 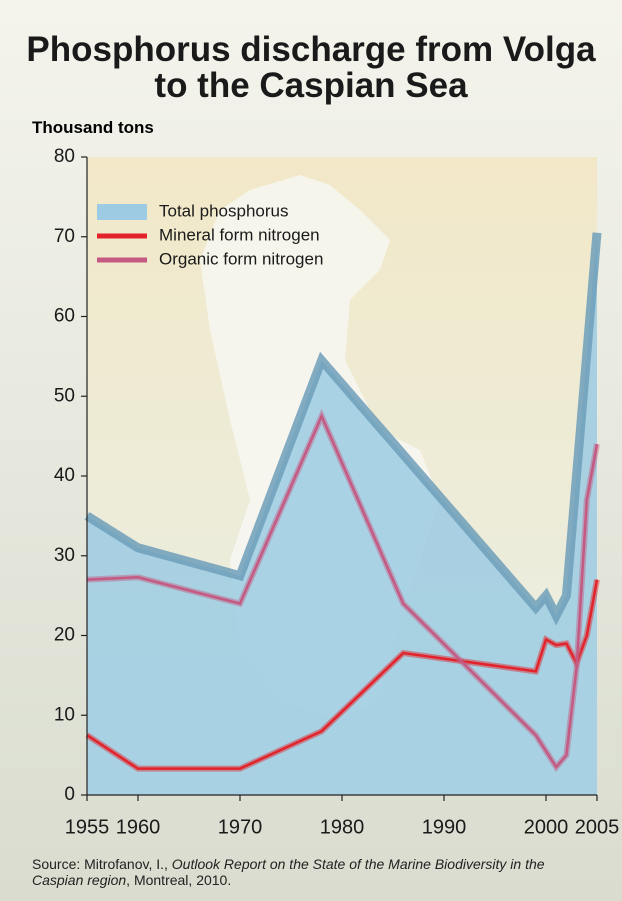 What do you see at coordinates (64, 316) in the screenshot?
I see `y-tick-label: 60` at bounding box center [64, 316].